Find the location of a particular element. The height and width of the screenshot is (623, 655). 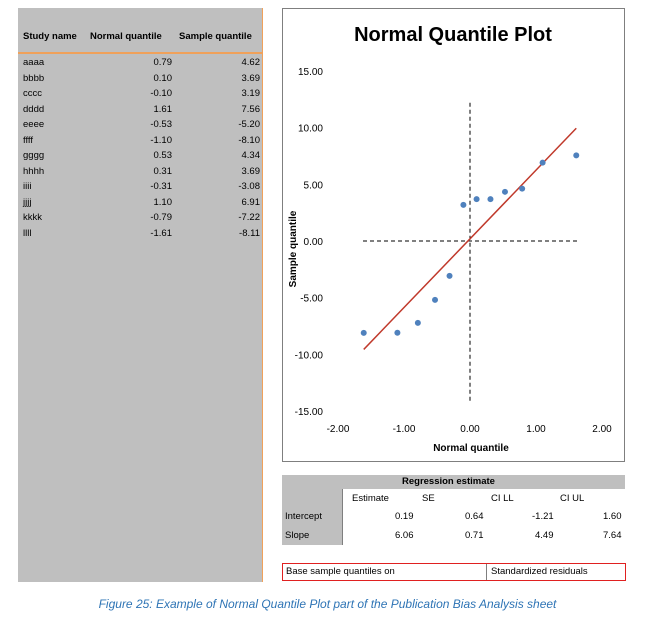

x-tick-label: 1.00 is located at coordinates (536, 429).